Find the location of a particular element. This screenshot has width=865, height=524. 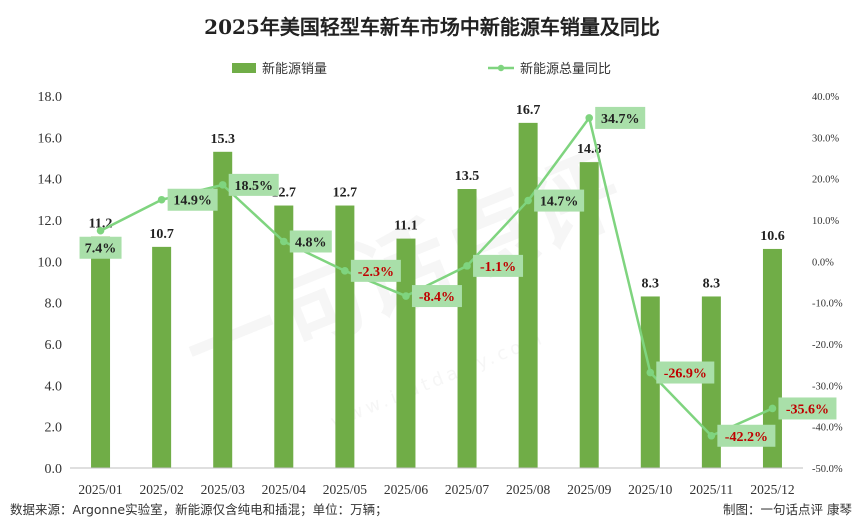

y-left-tick-label: 0.0 is located at coordinates (54, 469).